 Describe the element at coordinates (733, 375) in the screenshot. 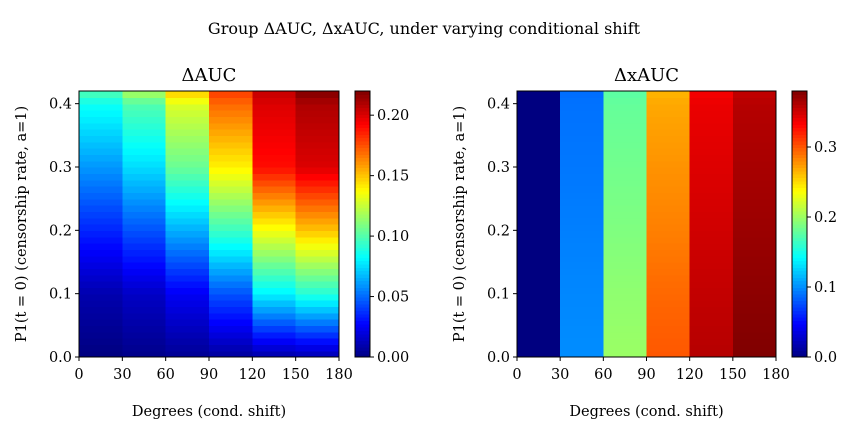

I see `x-tick-label: 150` at that location.